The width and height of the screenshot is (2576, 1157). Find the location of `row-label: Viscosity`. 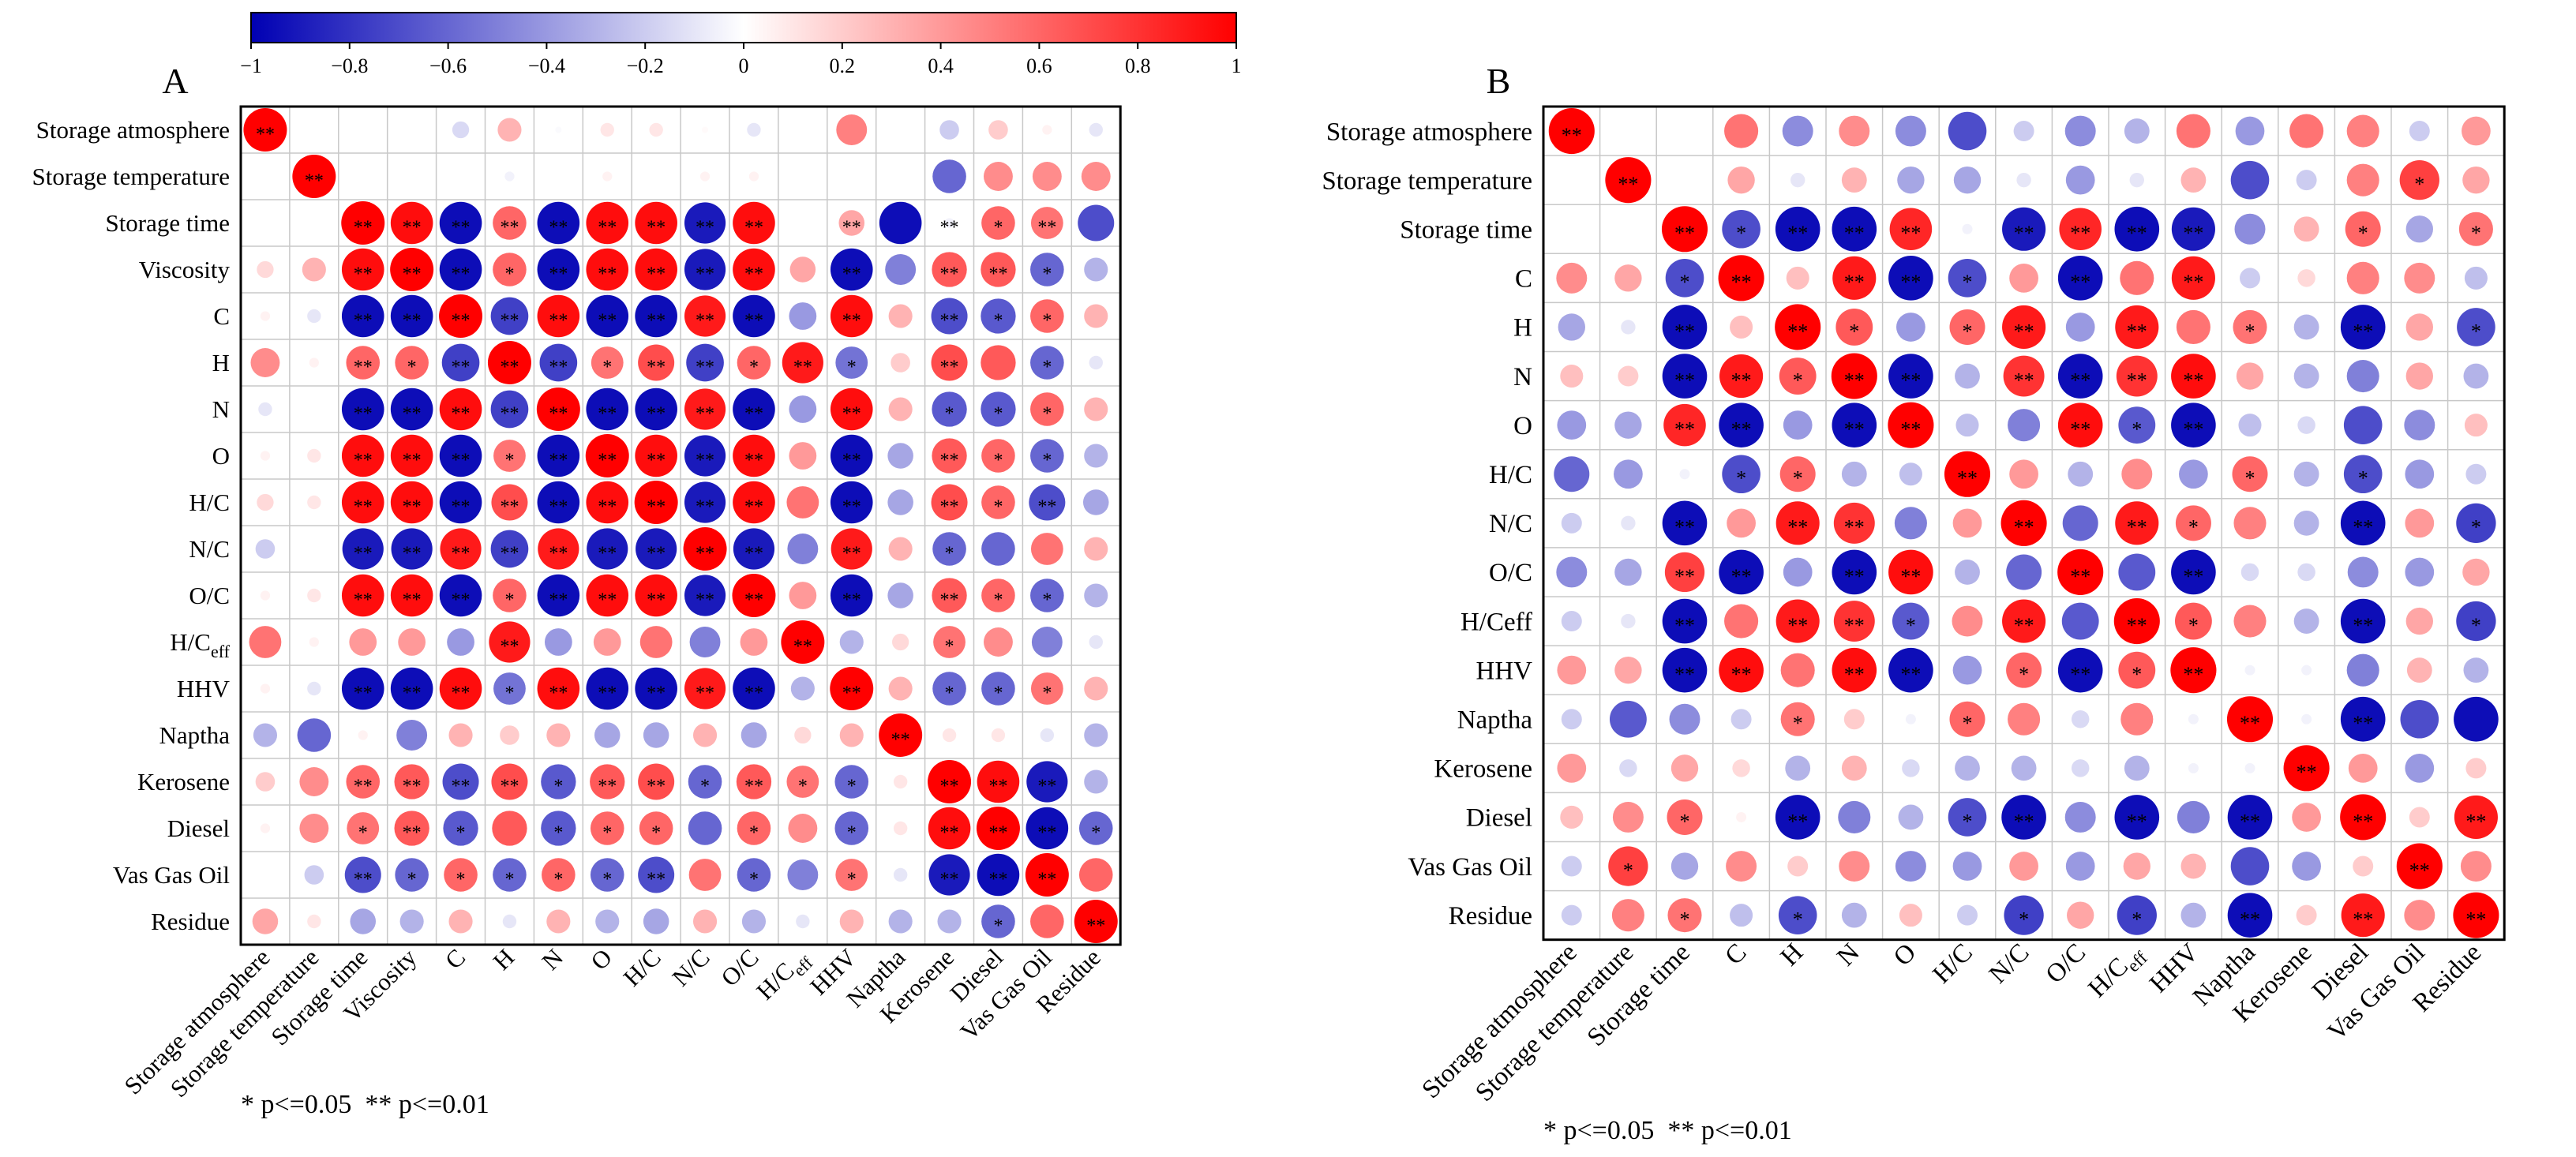

row-label: Viscosity is located at coordinates (185, 270).